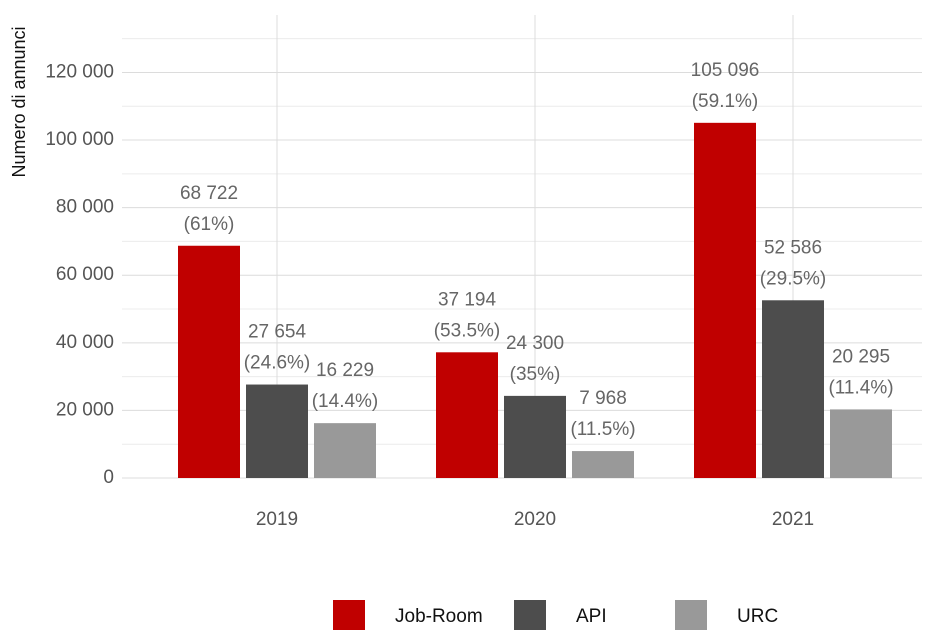  I want to click on value-label: 7 968, so click(603, 398).